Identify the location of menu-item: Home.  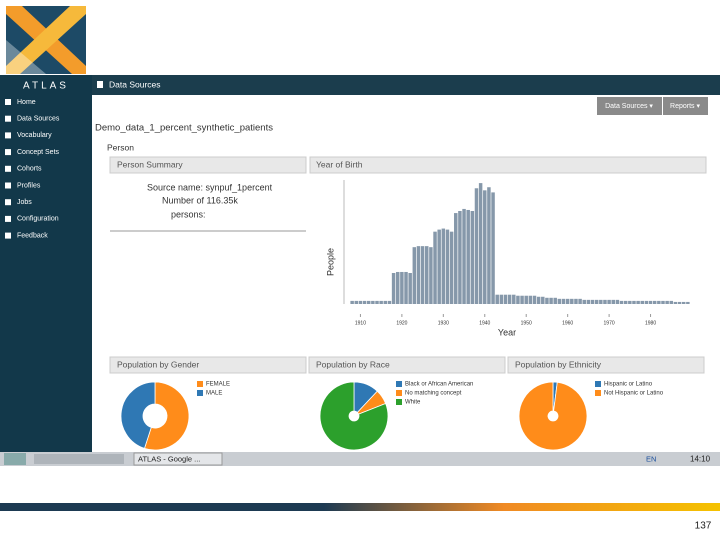
(26, 102).